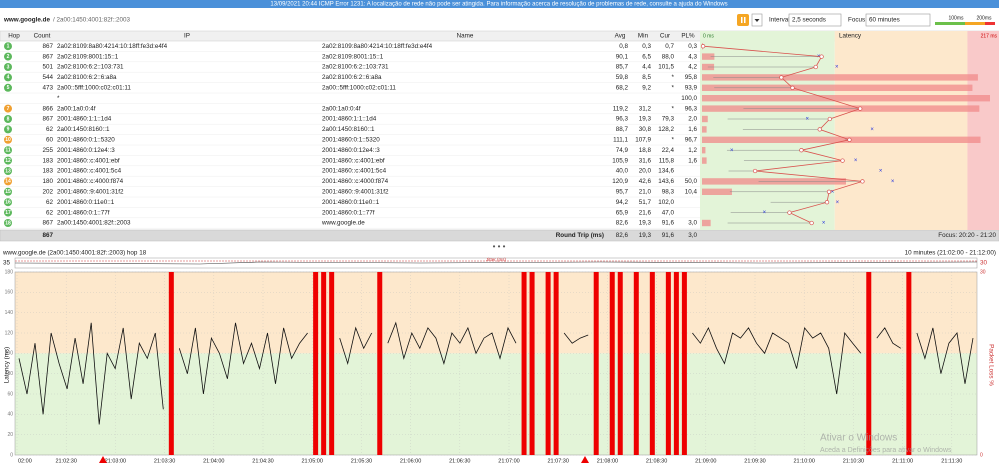 The height and width of the screenshot is (469, 999). I want to click on cell: 74,9, so click(622, 150).